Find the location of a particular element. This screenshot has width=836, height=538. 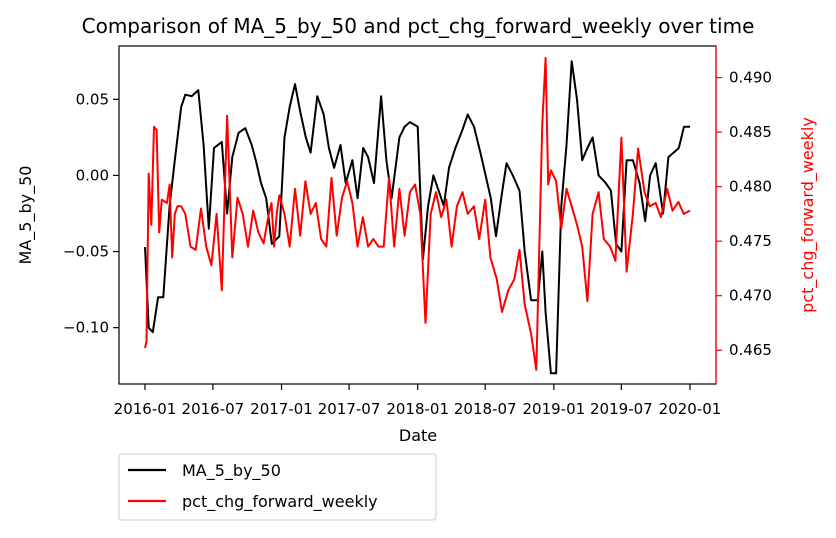

right-y-tick-label: 0.490 is located at coordinates (750, 78).